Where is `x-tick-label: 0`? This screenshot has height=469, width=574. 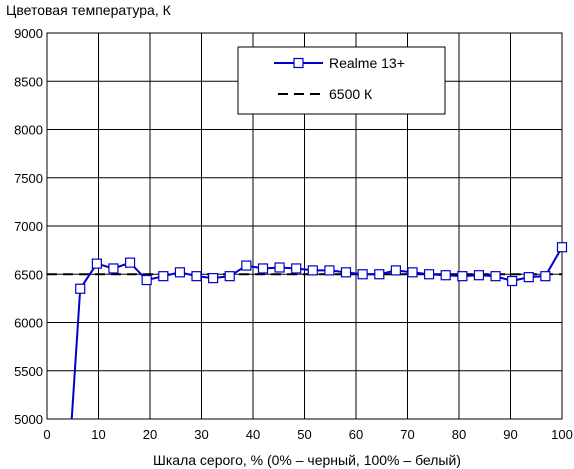
x-tick-label: 0 is located at coordinates (46, 434).